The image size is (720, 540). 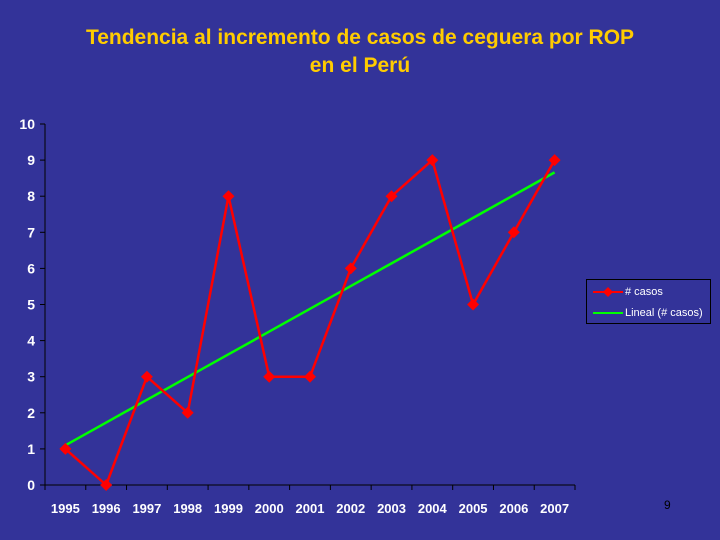 I want to click on y-tick-label: 1, so click(x=31, y=449).